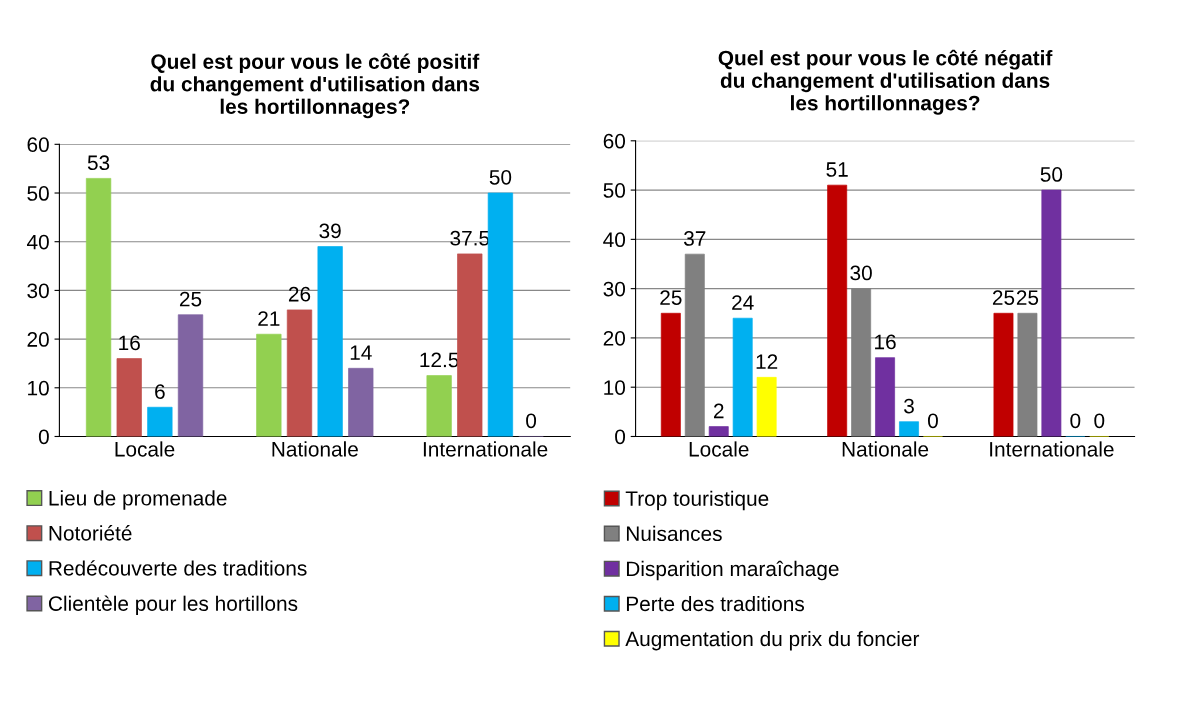  What do you see at coordinates (732, 570) in the screenshot?
I see `legend-label: Disparition maraîchage` at bounding box center [732, 570].